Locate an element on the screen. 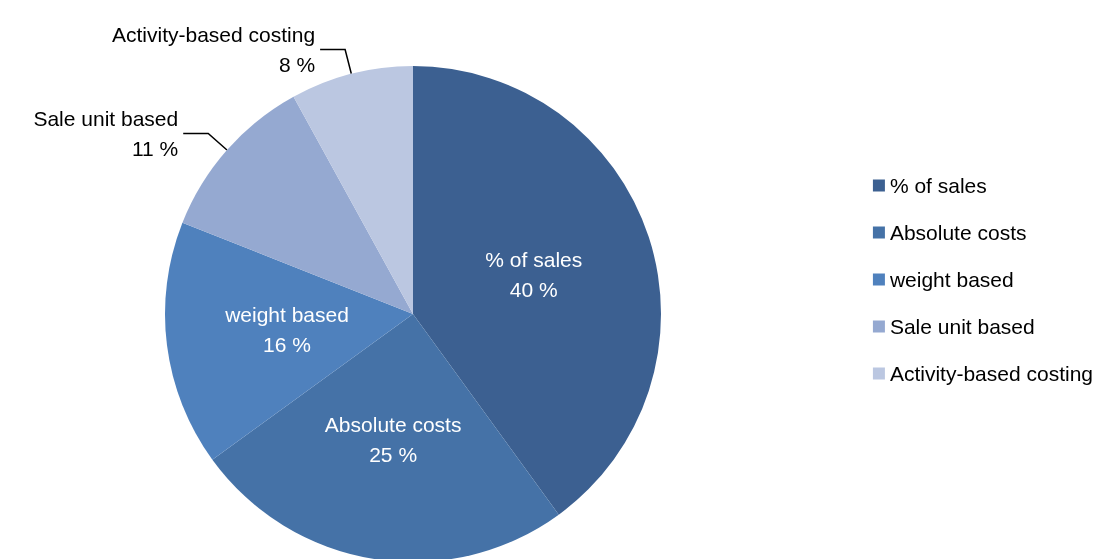 The image size is (1106, 559). legend-label: Sale unit based is located at coordinates (962, 326).